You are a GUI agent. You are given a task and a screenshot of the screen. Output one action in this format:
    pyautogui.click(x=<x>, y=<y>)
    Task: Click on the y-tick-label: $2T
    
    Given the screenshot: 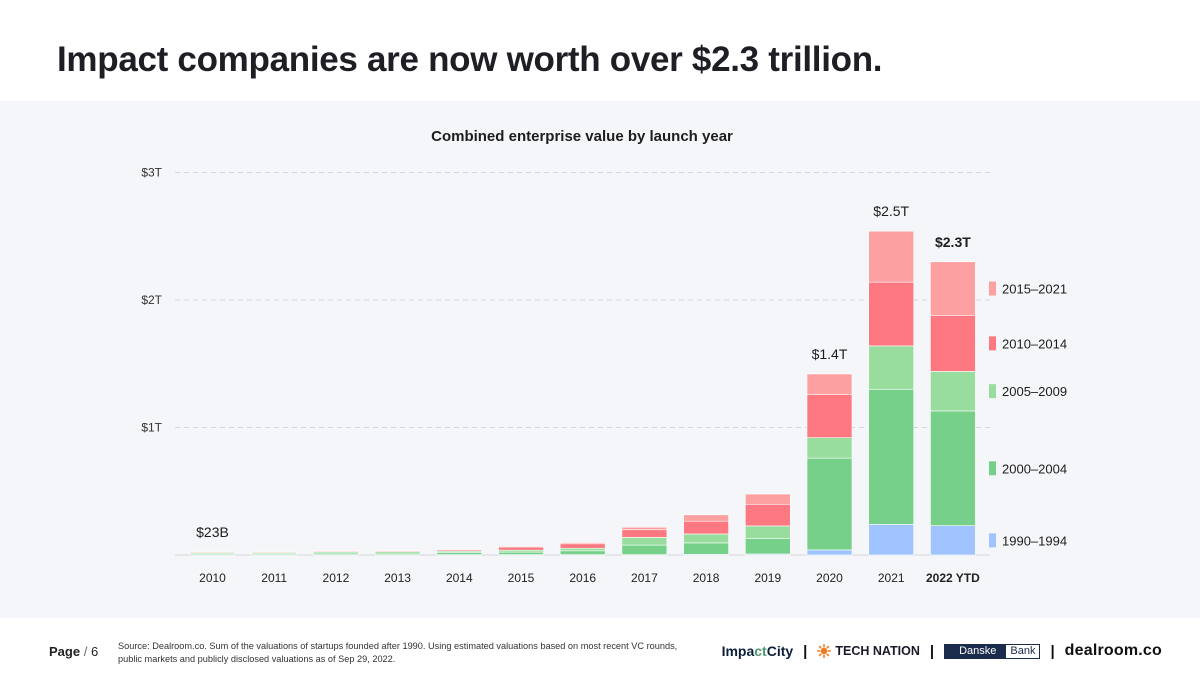 What is the action you would take?
    pyautogui.click(x=151, y=300)
    